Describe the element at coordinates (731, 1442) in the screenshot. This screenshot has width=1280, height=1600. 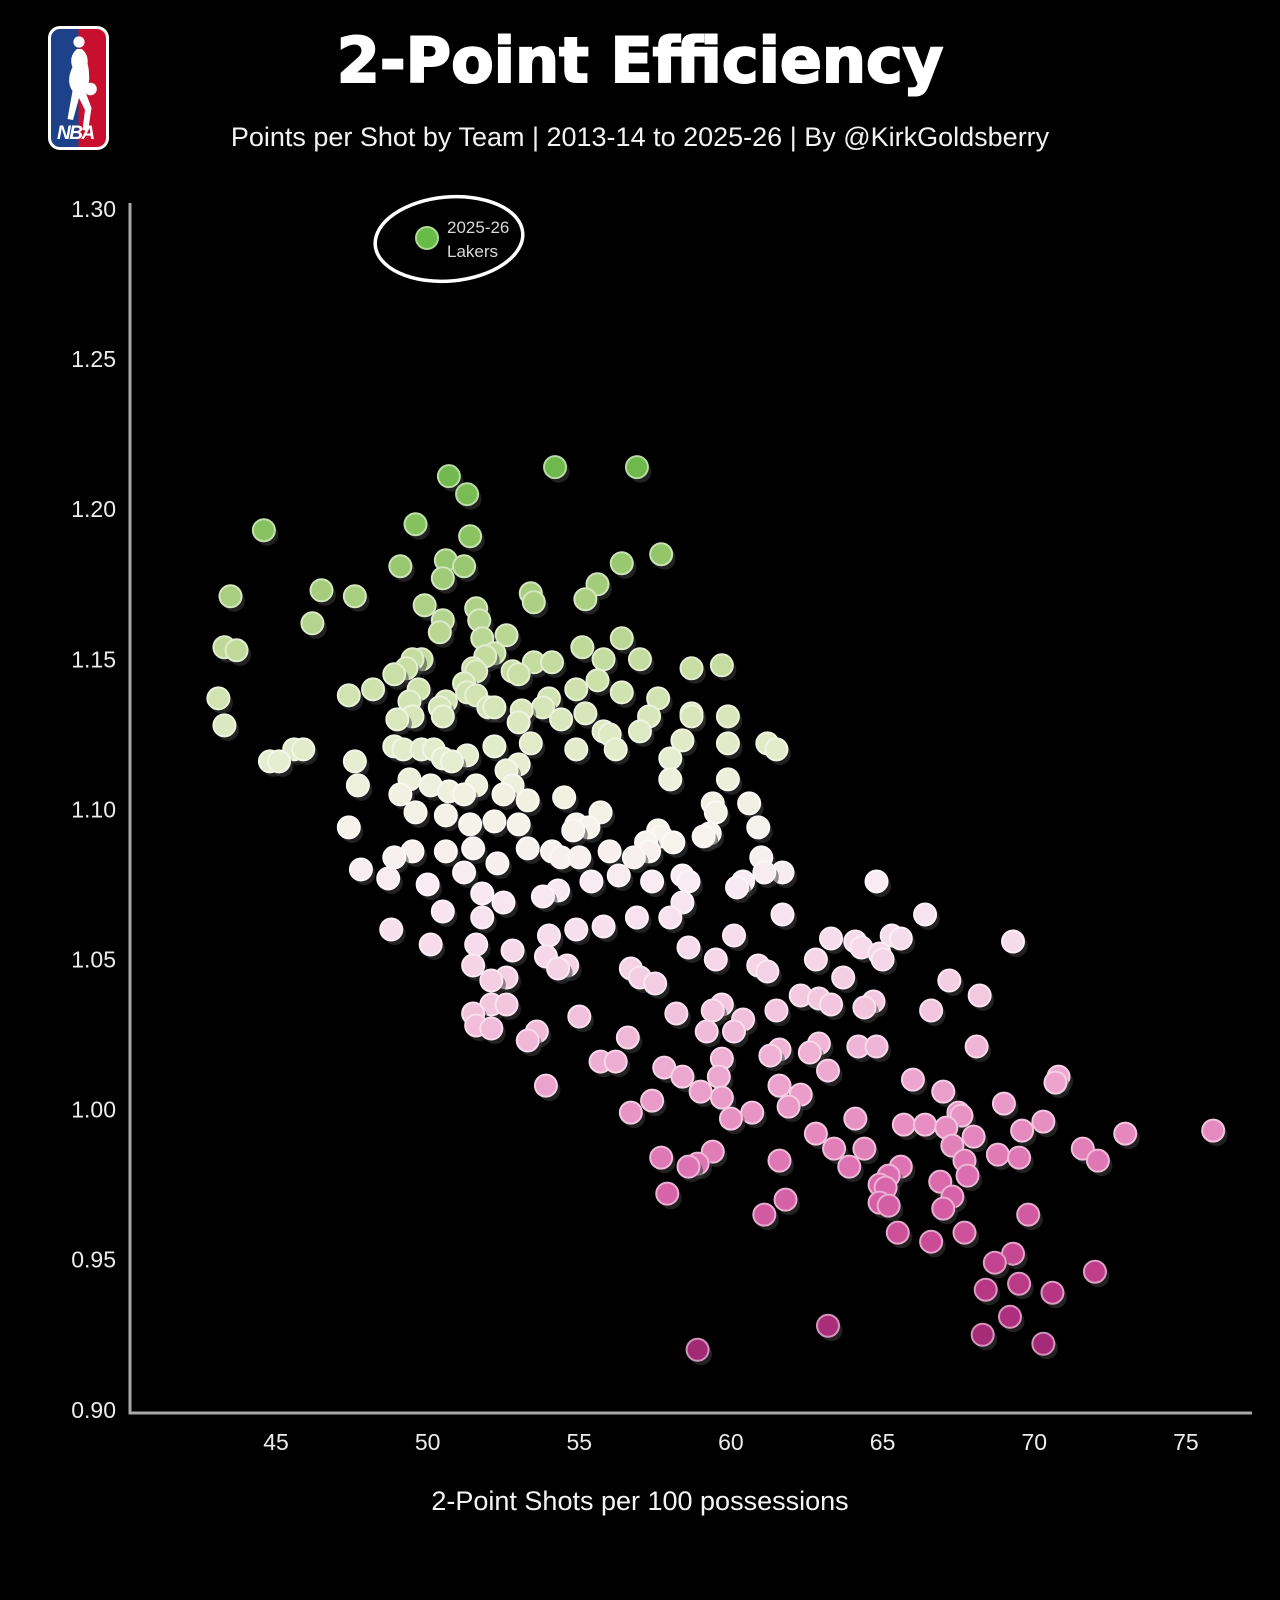
I see `x-tick-label: 60` at that location.